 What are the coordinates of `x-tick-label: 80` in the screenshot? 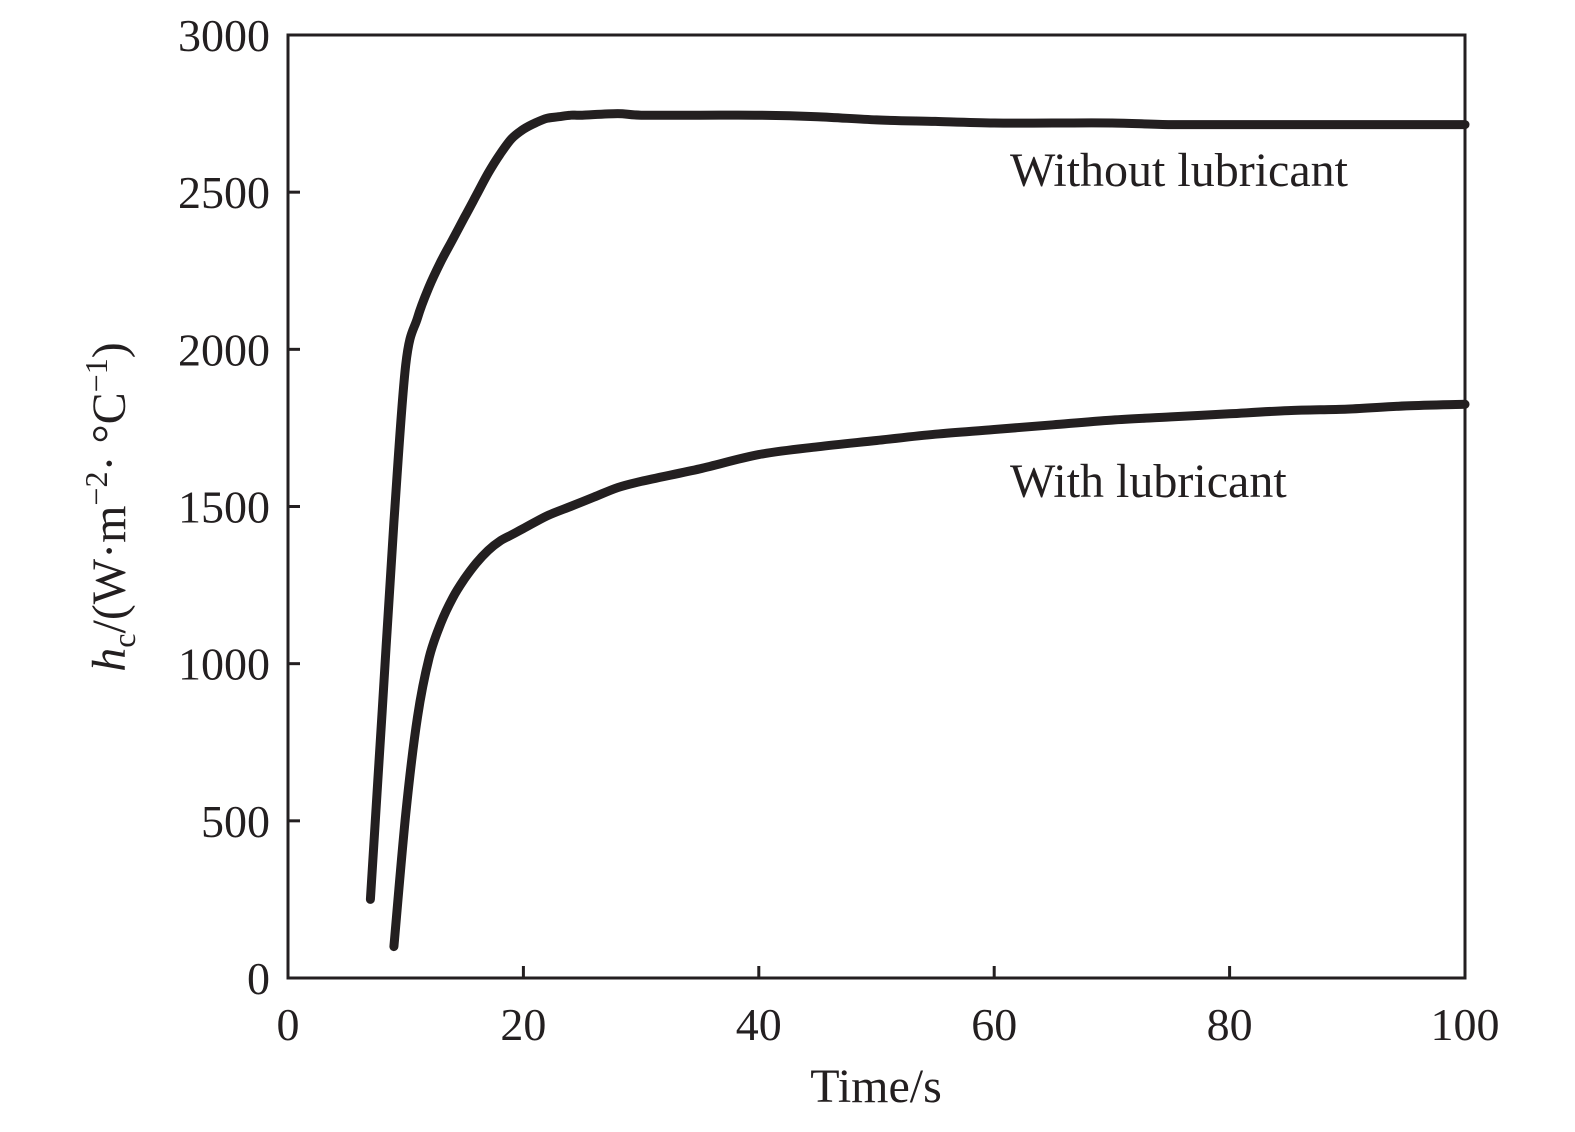 It's located at (1230, 1024).